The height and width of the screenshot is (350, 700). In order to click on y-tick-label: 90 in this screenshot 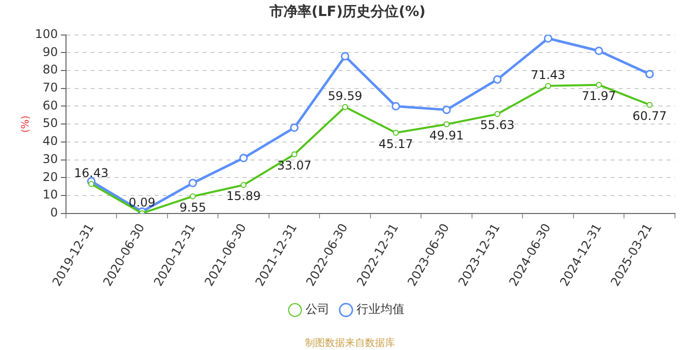, I will do `click(50, 51)`.